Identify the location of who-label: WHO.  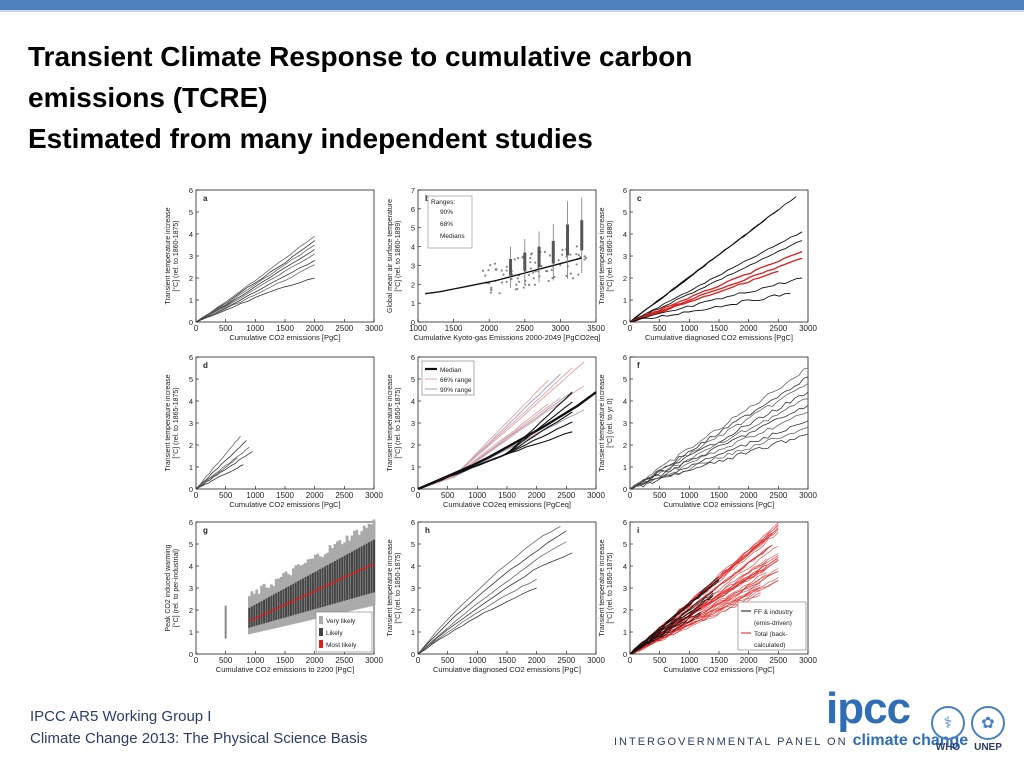
(948, 747).